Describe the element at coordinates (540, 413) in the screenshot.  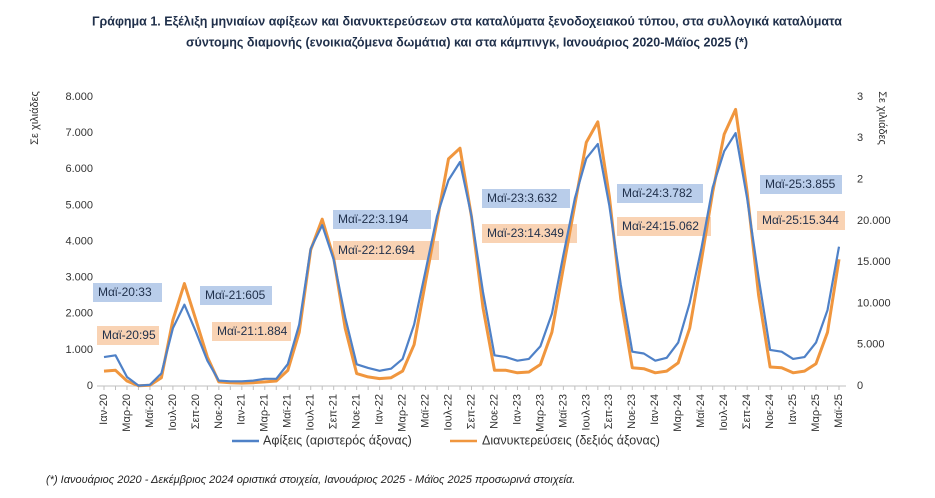
I see `x-tick-label: Μαρ-23` at that location.